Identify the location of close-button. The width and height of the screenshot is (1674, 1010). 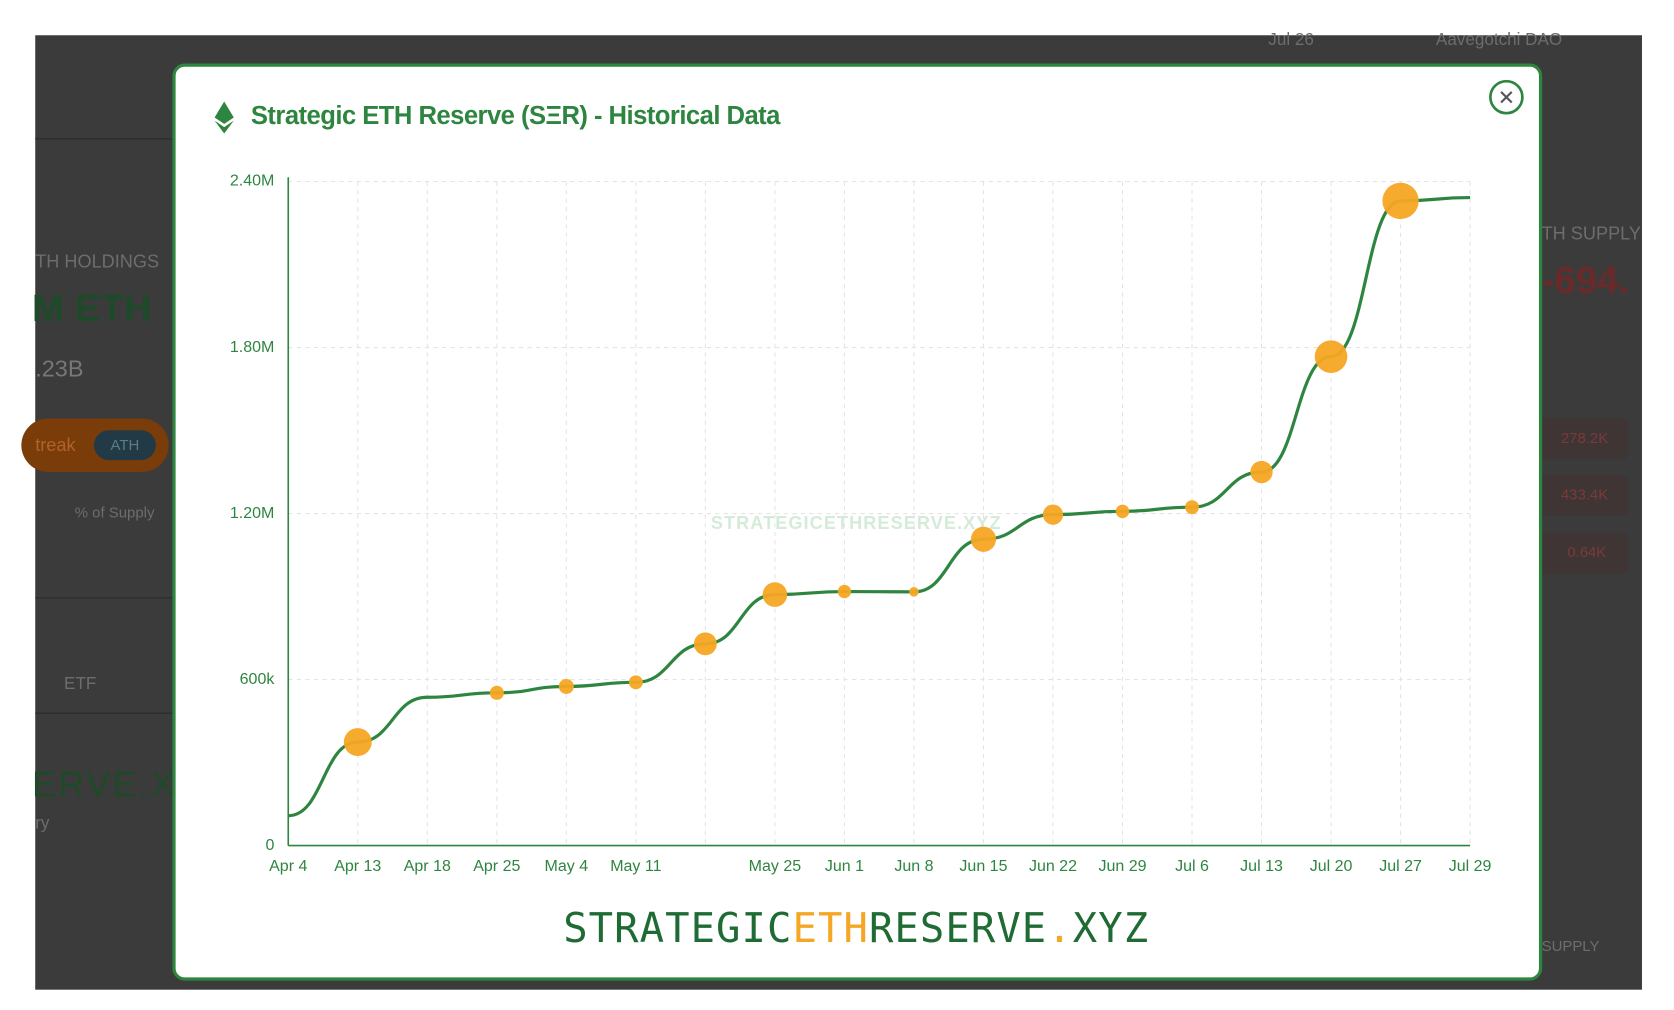
(1506, 97).